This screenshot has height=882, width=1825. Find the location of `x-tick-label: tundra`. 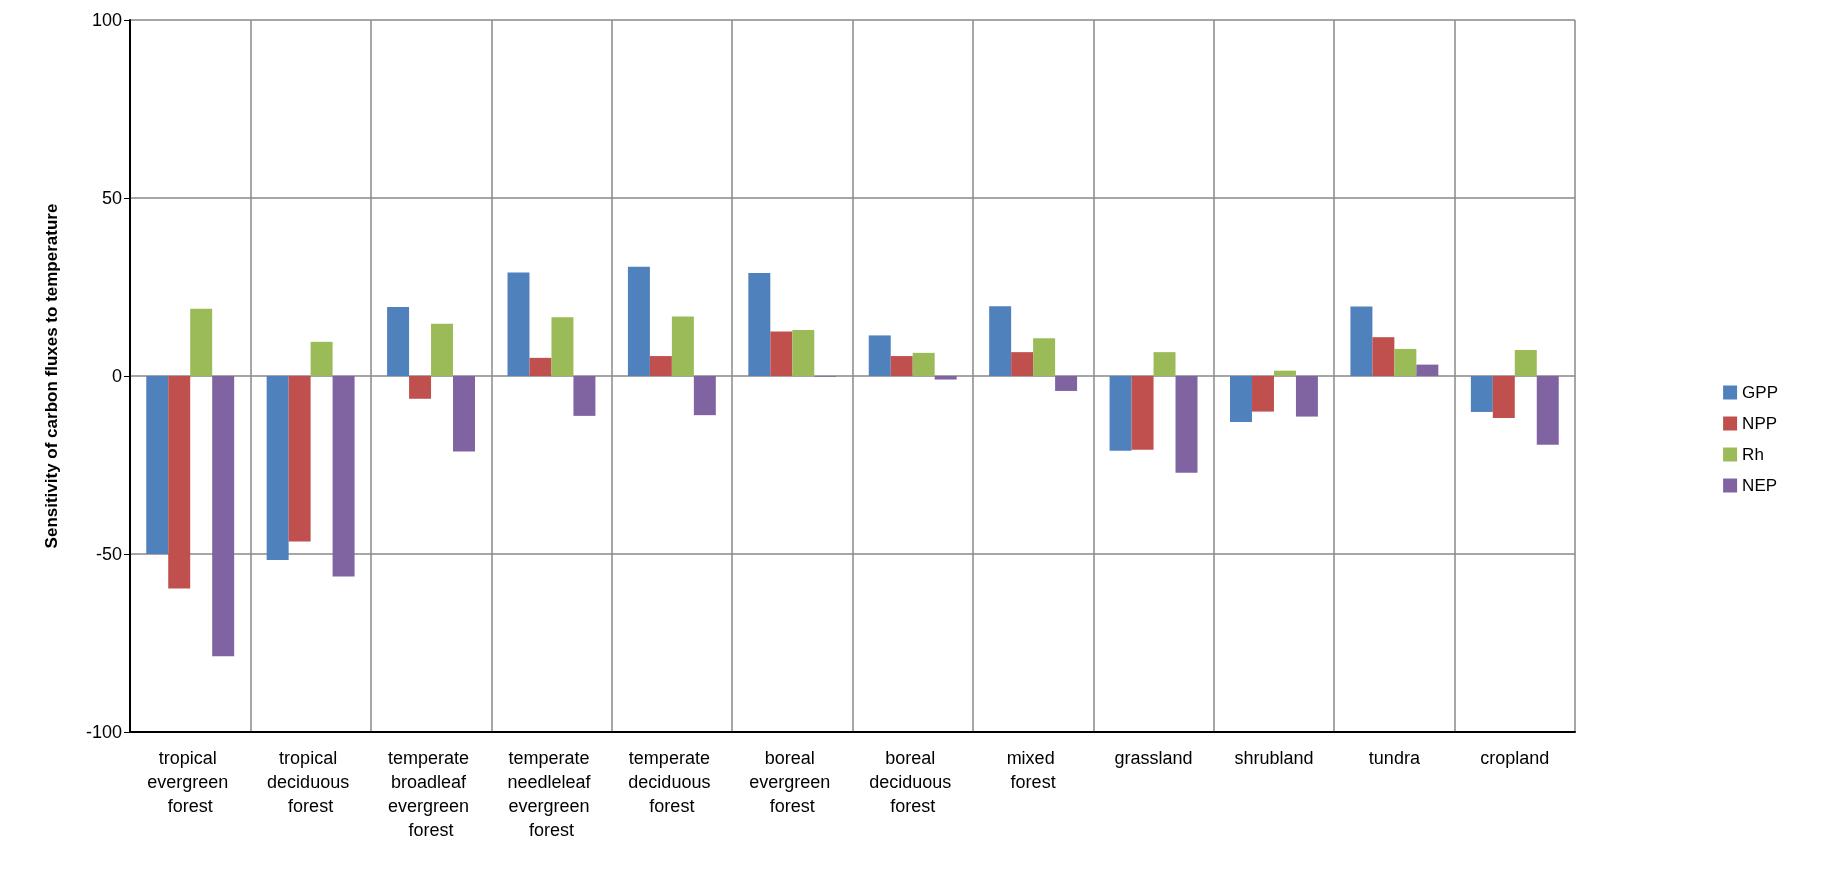

x-tick-label: tundra is located at coordinates (1394, 758).